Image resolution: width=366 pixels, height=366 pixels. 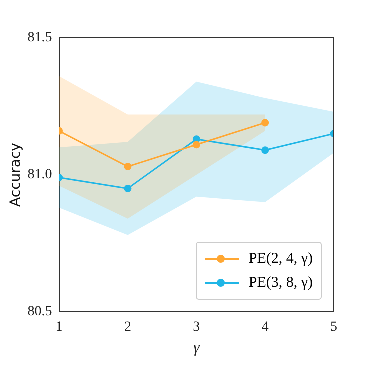 What do you see at coordinates (280, 283) in the screenshot?
I see `legend-label: PE(3, 8, γ)` at bounding box center [280, 283].